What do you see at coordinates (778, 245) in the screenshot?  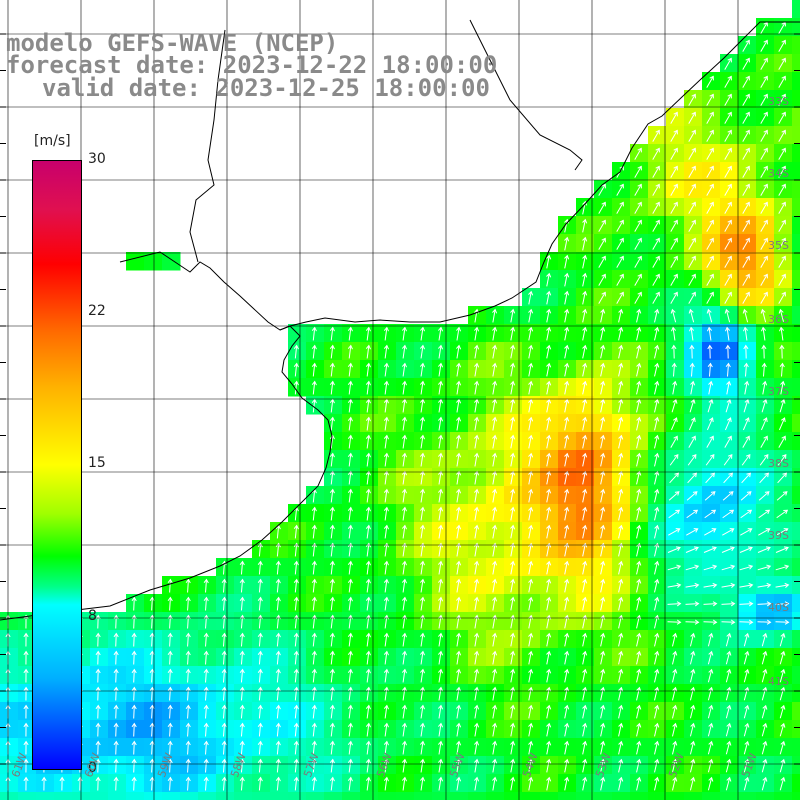 I see `lat-label: 35S` at bounding box center [778, 245].